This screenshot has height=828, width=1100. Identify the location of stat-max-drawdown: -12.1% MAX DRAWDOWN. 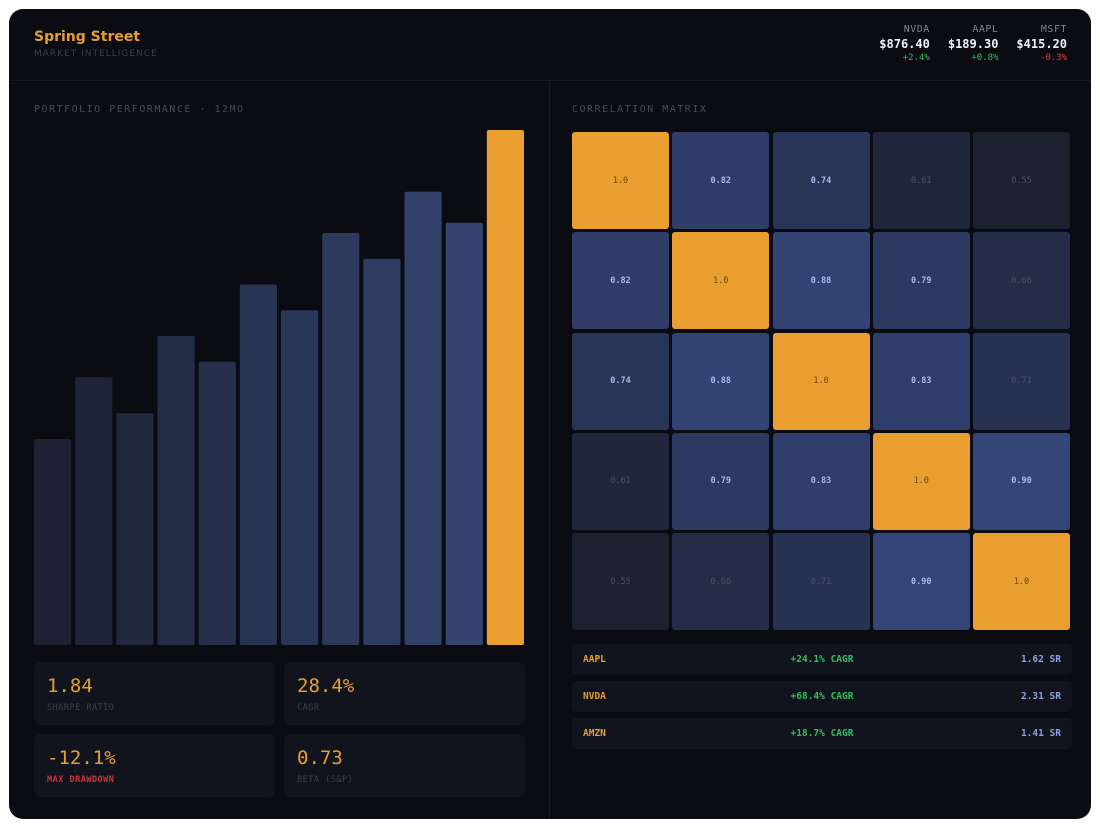
(154, 765).